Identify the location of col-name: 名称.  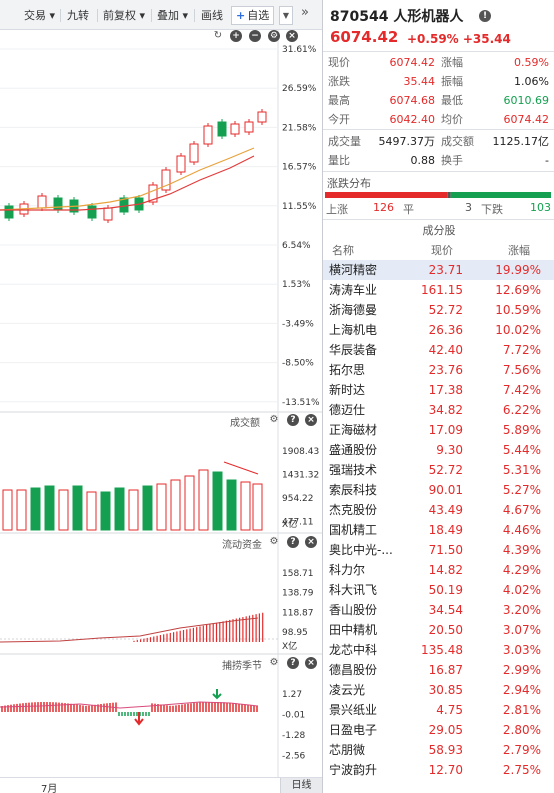
(343, 250).